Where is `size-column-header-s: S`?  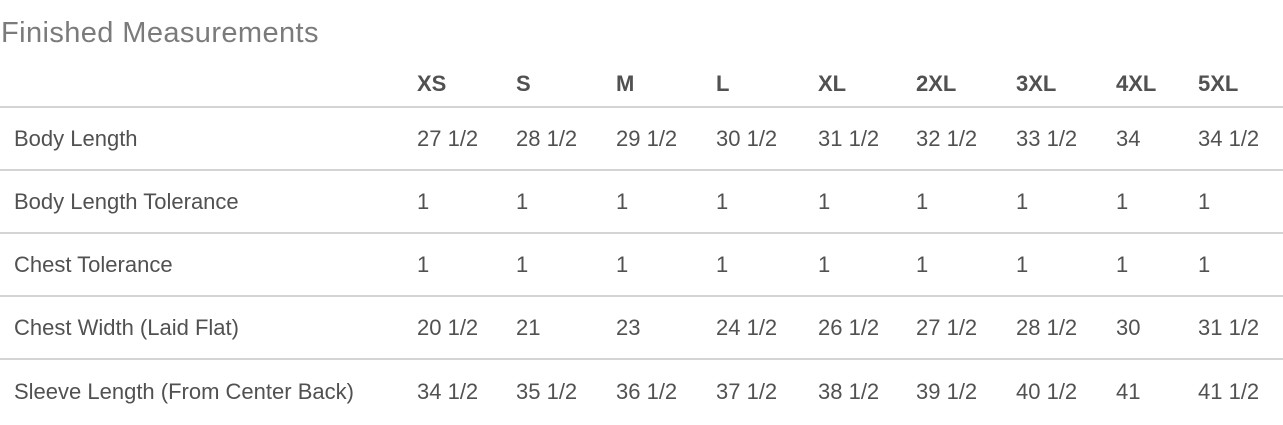
size-column-header-s: S is located at coordinates (523, 83).